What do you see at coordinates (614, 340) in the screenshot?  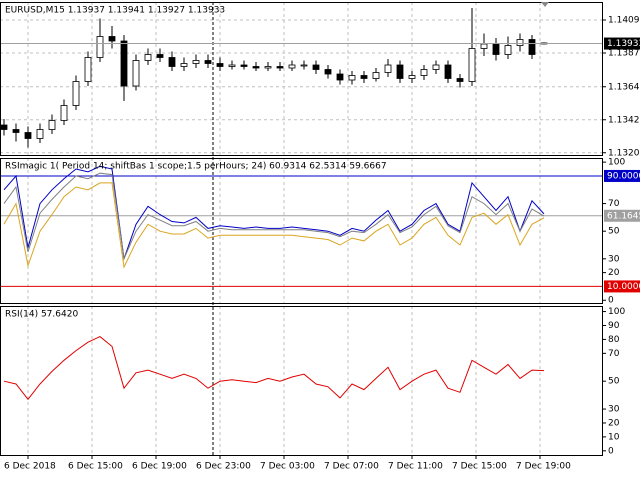 I see `y-tick-label: 80` at bounding box center [614, 340].